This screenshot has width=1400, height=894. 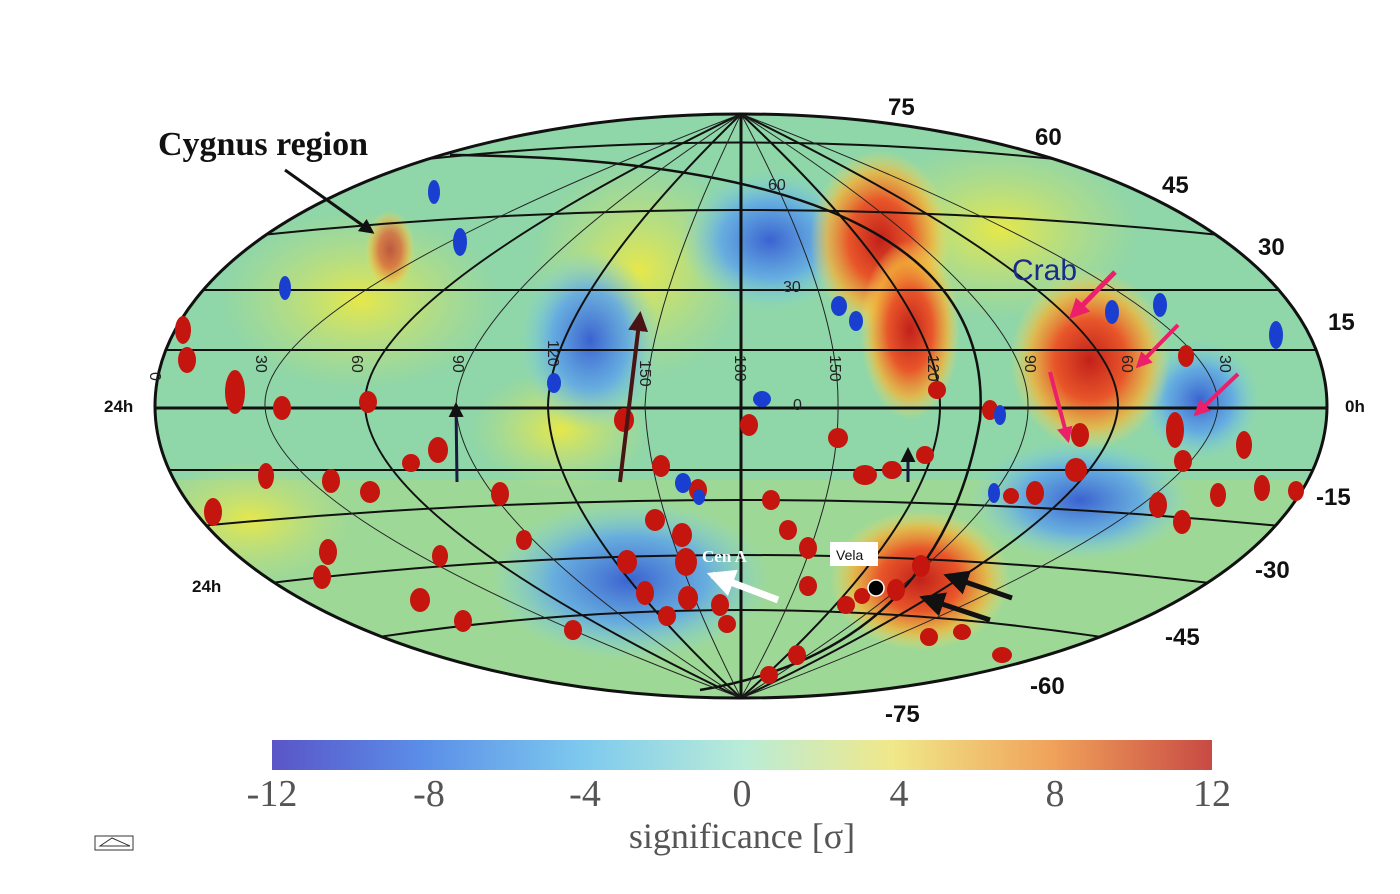 I want to click on inner-labels: 60 30 0, so click(x=785, y=295).